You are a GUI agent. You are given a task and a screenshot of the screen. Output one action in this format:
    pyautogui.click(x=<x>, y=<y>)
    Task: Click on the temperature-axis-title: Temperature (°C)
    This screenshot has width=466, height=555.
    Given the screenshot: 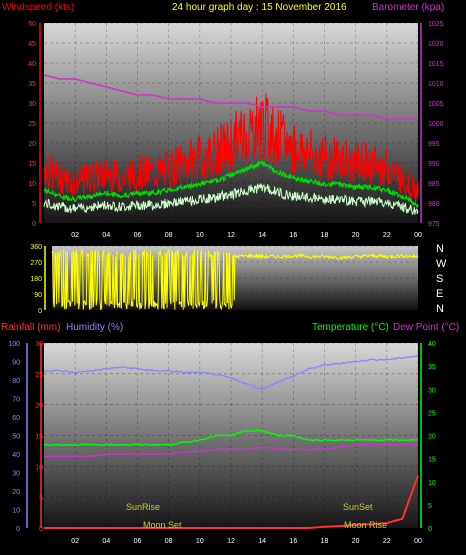 What is the action you would take?
    pyautogui.click(x=350, y=327)
    